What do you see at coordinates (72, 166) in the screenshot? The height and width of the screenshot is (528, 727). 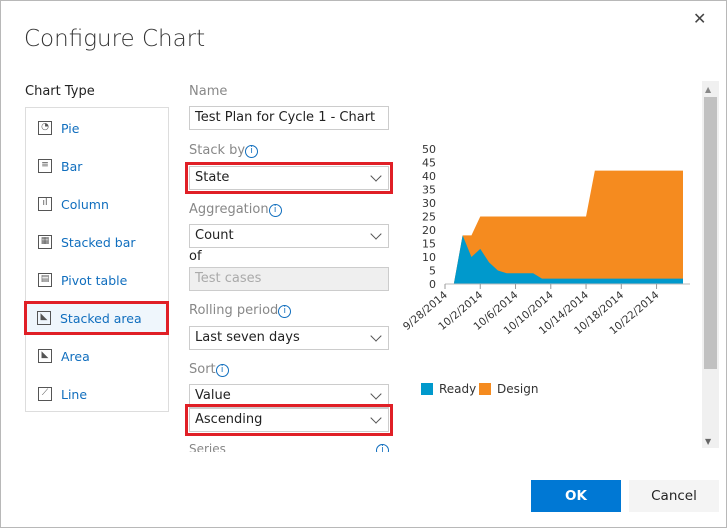 I see `chart-type-label: Bar` at bounding box center [72, 166].